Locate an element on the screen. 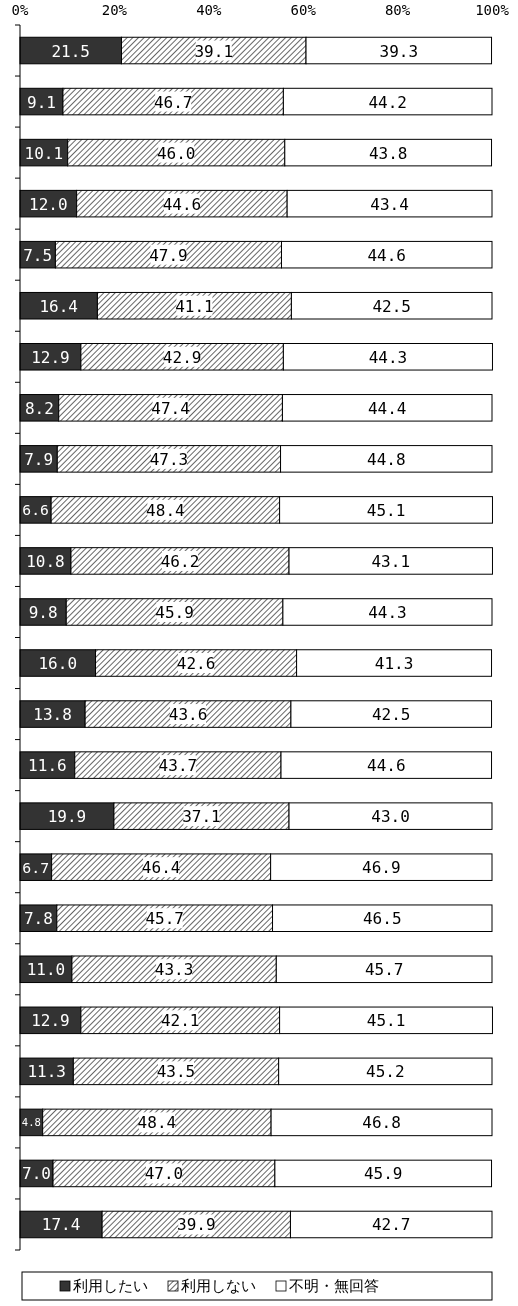  data-label: 43.3 is located at coordinates (174, 970).